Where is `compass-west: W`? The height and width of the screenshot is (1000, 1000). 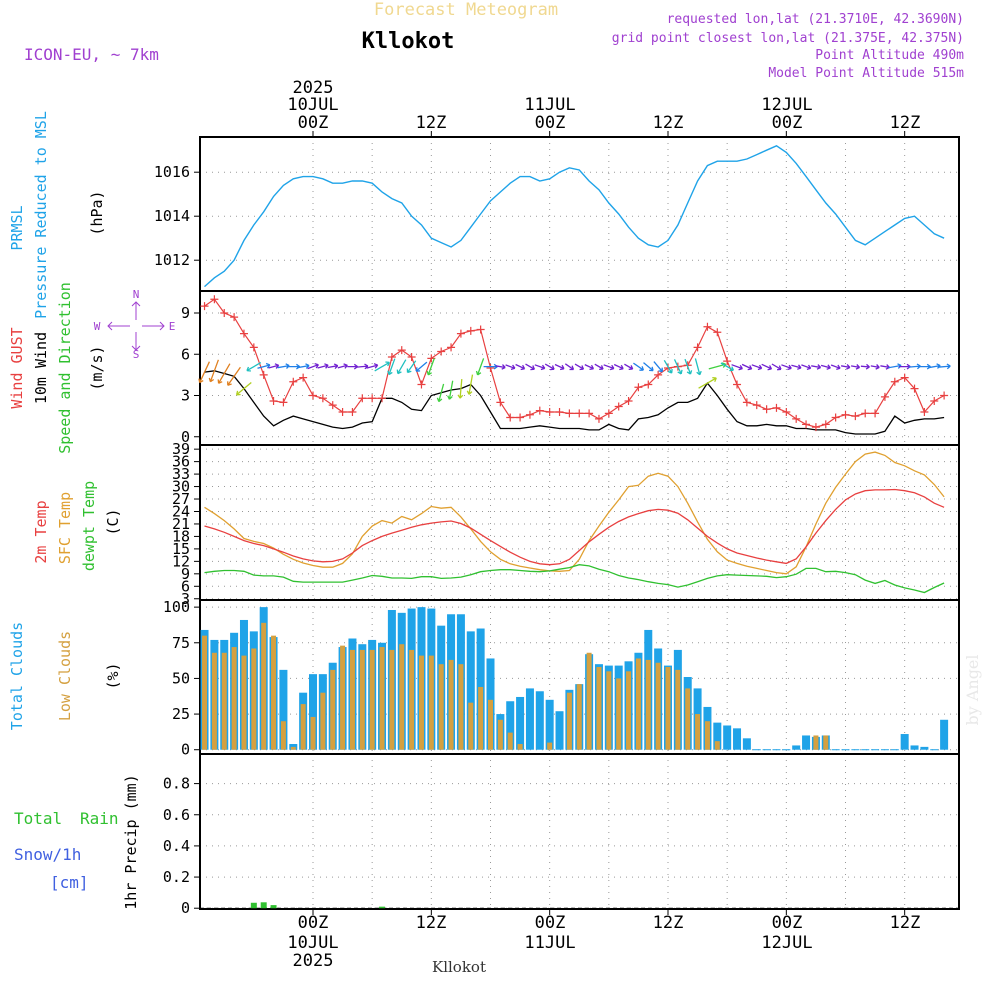 compass-west: W is located at coordinates (97, 326).